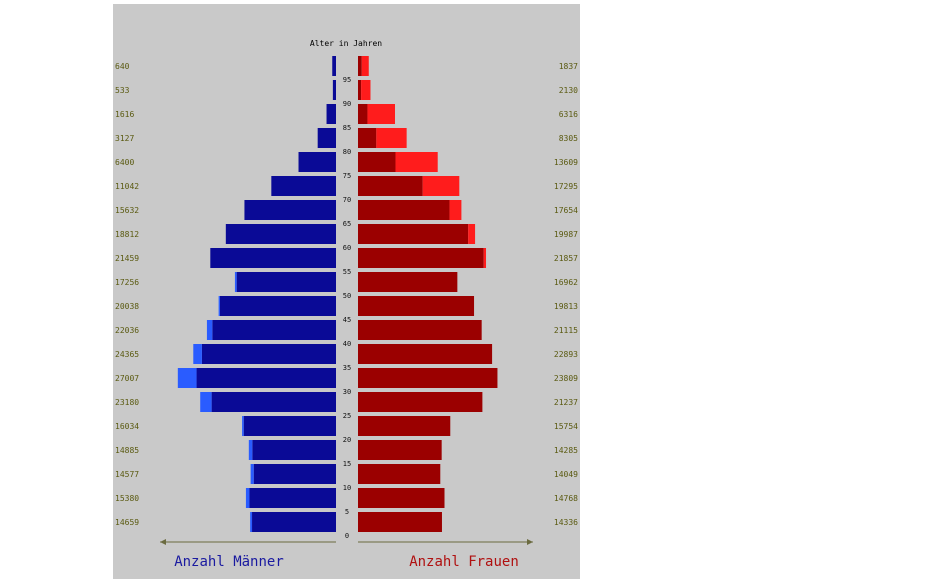  Describe the element at coordinates (124, 138) in the screenshot. I see `male-count-label: 3127` at that location.